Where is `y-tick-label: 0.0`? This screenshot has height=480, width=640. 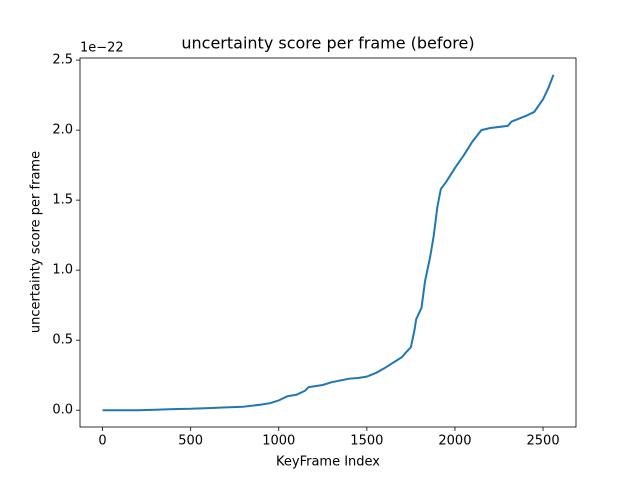
y-tick-label: 0.0 is located at coordinates (62, 410).